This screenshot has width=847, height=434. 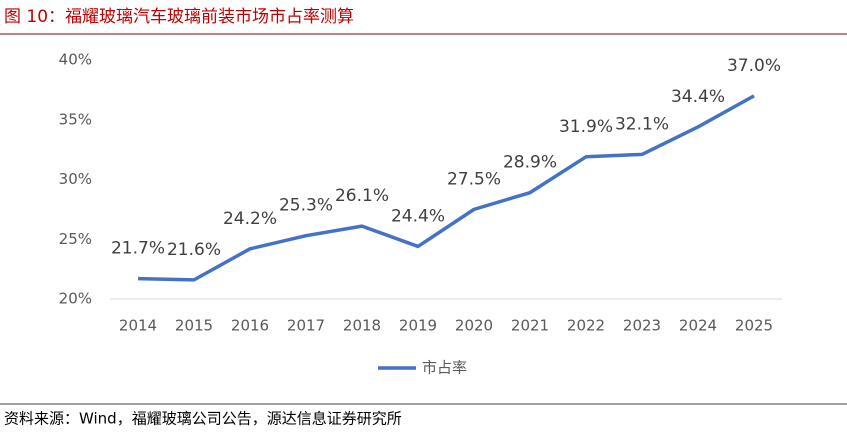 What do you see at coordinates (530, 326) in the screenshot?
I see `x-tick-label: 2021` at bounding box center [530, 326].